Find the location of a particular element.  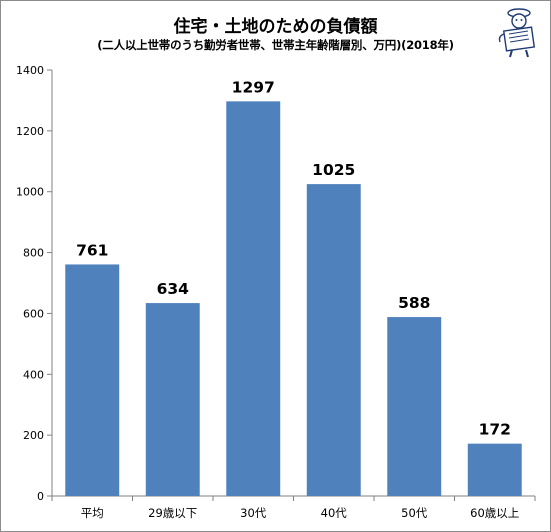

x-tick-label: 50代 is located at coordinates (414, 513).